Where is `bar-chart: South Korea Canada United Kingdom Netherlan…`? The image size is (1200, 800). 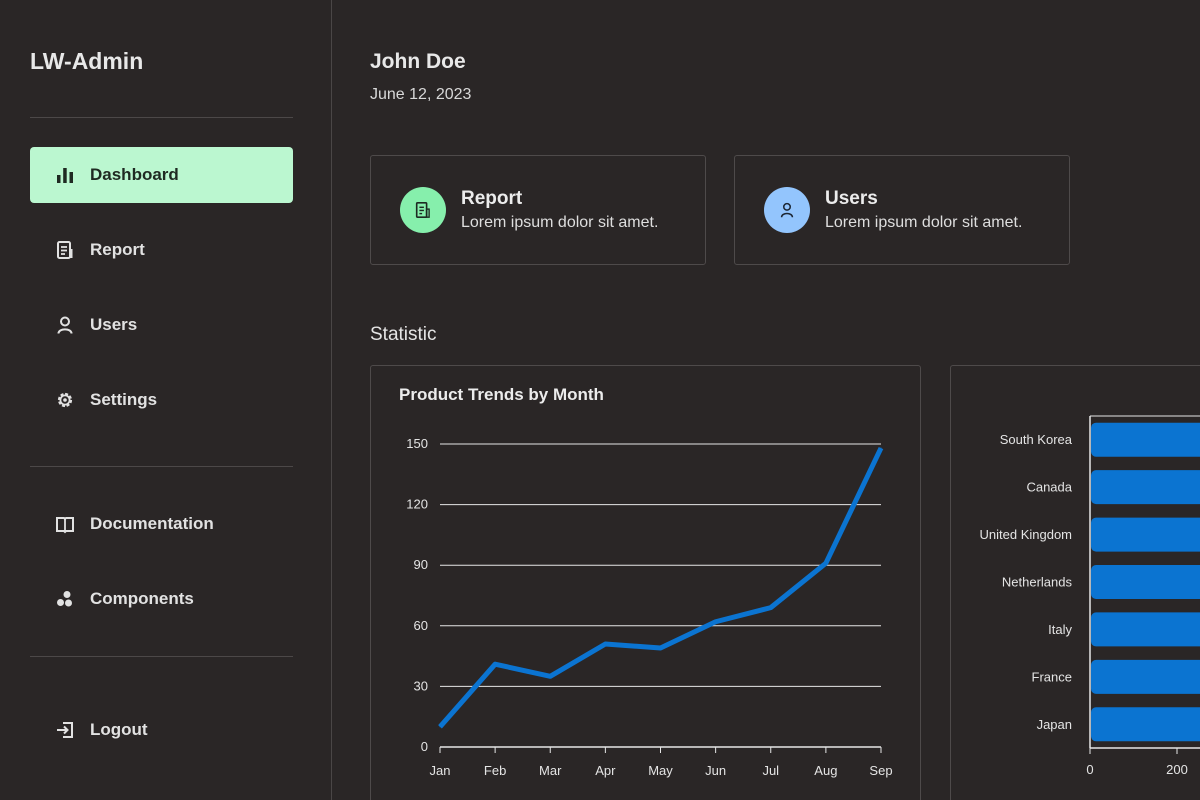 bar-chart: South Korea Canada United Kingdom Netherlan… is located at coordinates (1090, 596).